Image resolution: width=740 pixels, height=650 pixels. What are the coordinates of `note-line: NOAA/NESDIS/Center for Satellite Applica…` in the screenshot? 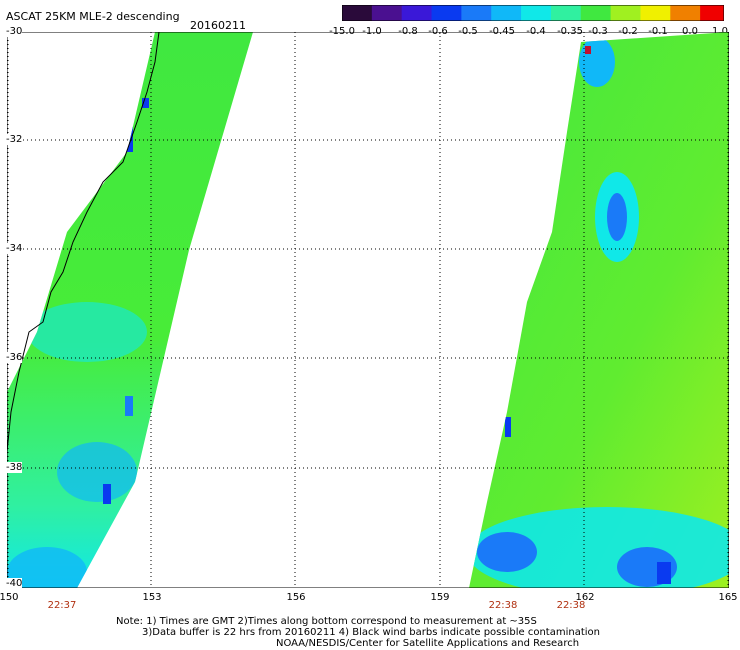 It's located at (428, 643).